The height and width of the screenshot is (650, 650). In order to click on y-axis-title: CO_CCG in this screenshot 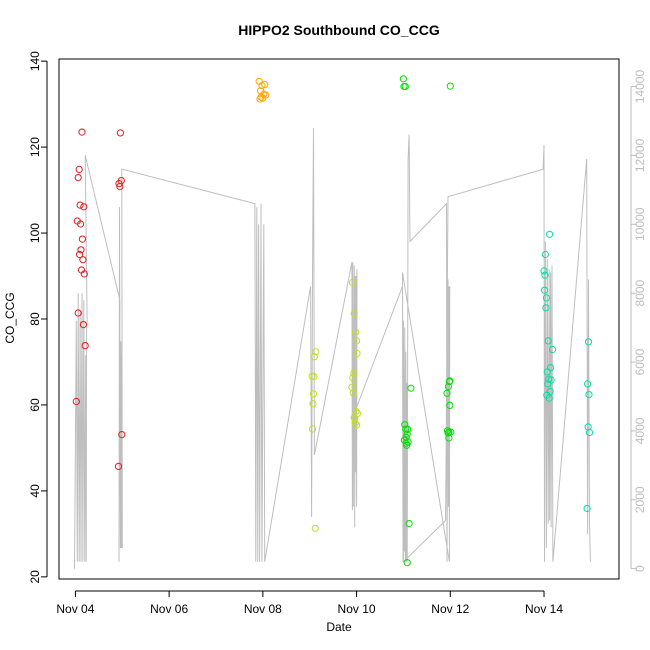, I will do `click(10, 317)`.